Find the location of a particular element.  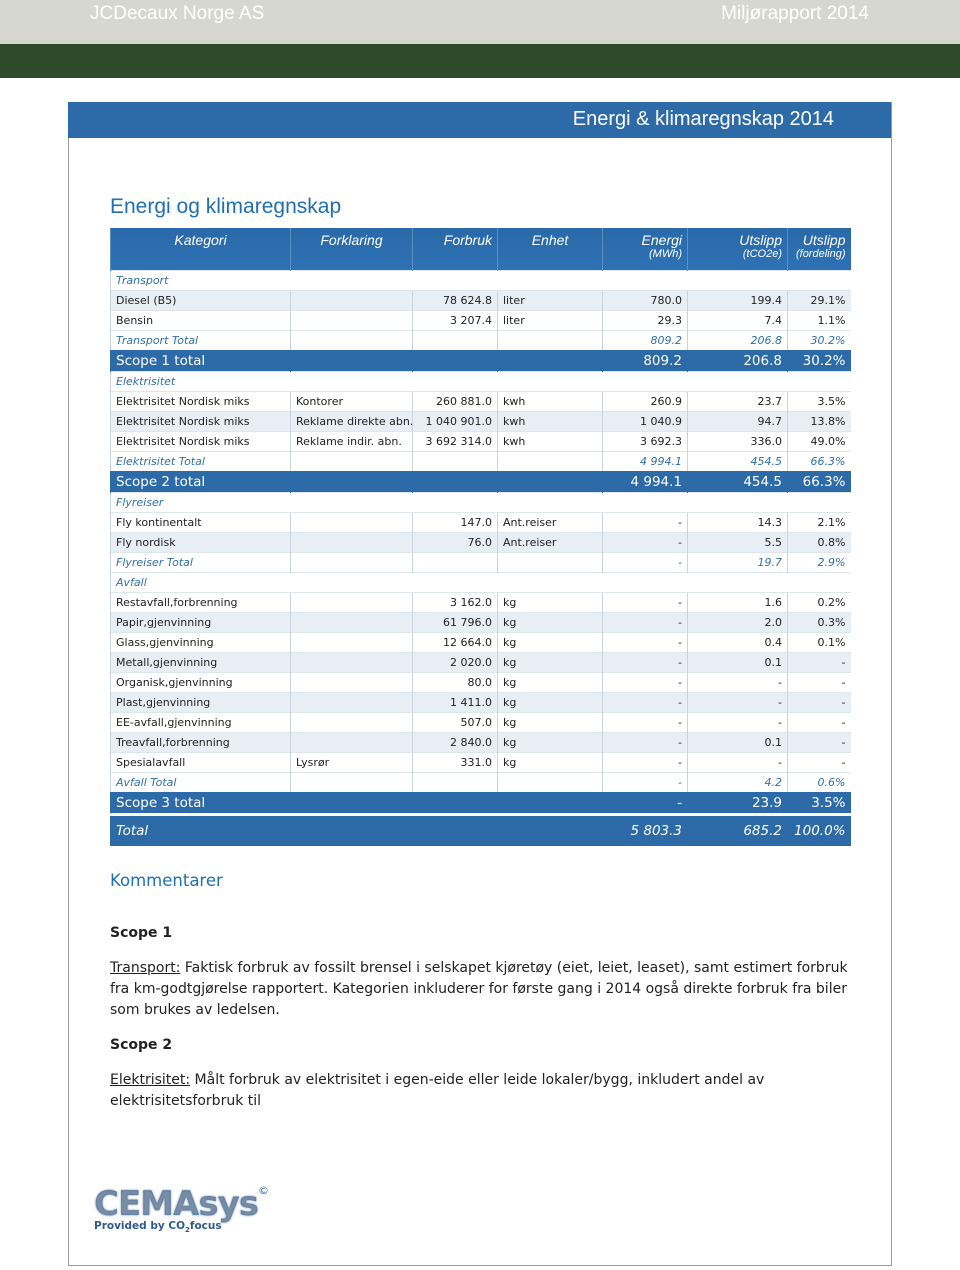

table-row: Plast,gjenvinning 1 411.0 kg - - - is located at coordinates (480, 702).